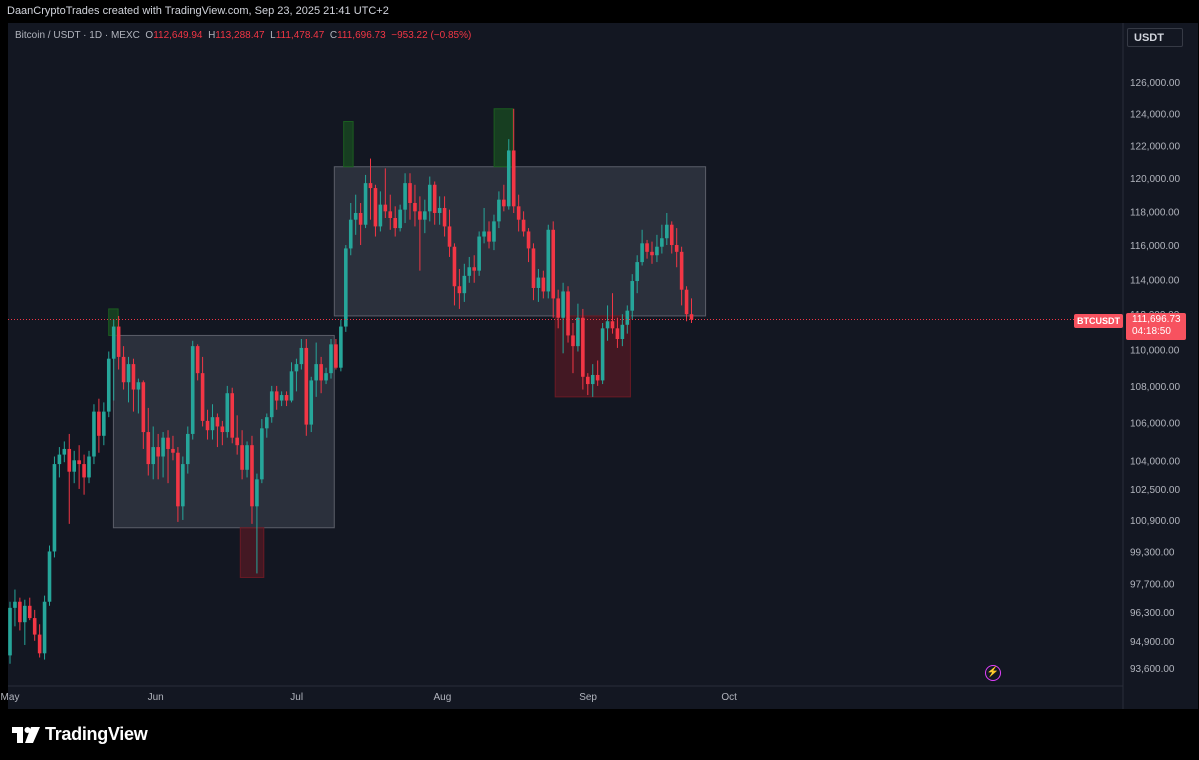 The width and height of the screenshot is (1199, 760). Describe the element at coordinates (77, 35) in the screenshot. I see `legend-symbol: Bitcoin / USDT · 1D · MEXC` at that location.